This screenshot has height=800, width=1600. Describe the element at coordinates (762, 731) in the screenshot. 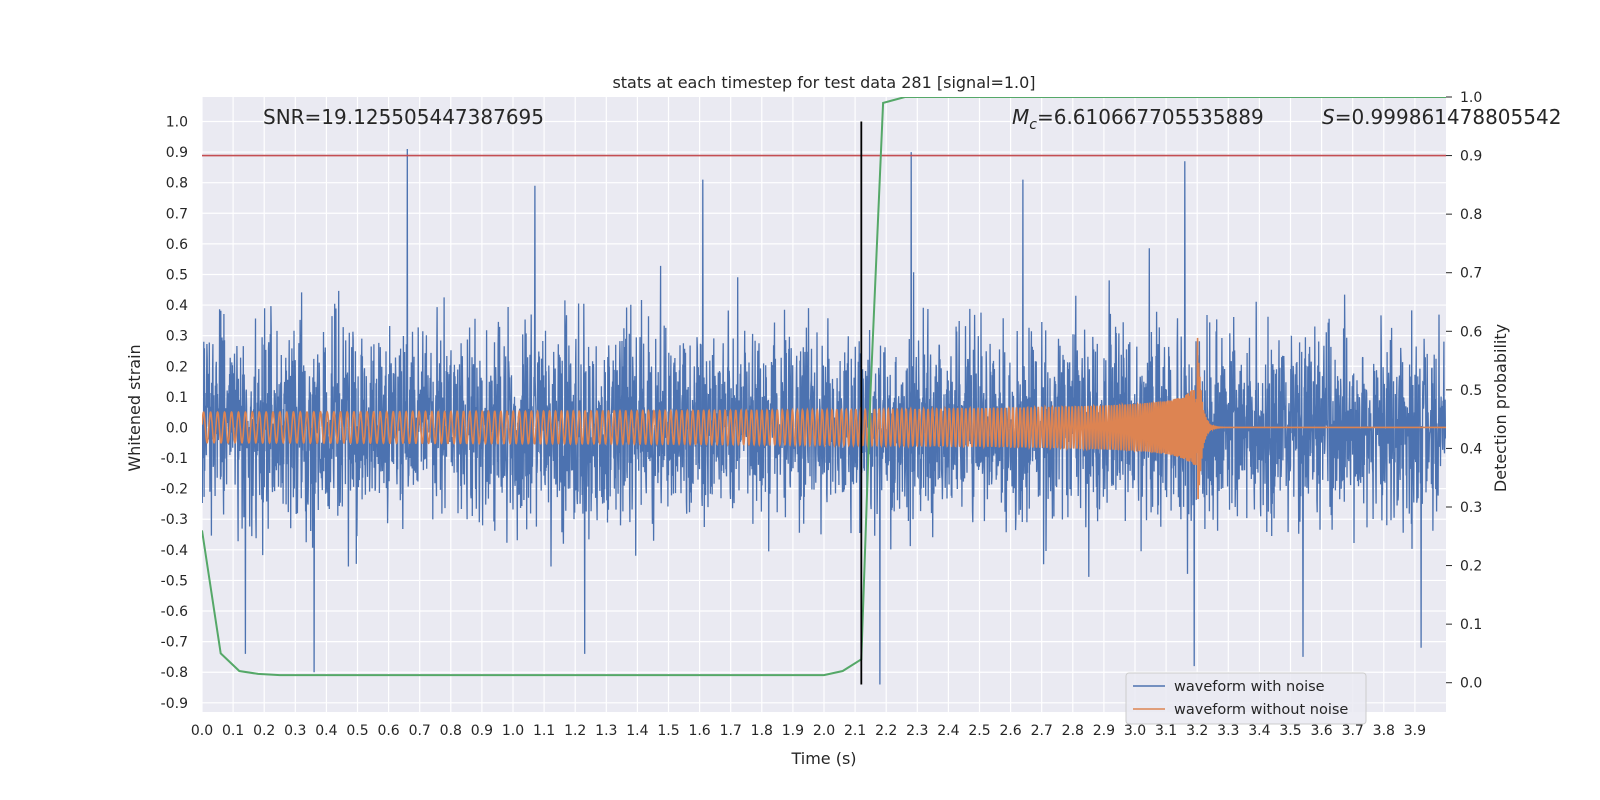

I see `x-tick-label: 1.8` at that location.